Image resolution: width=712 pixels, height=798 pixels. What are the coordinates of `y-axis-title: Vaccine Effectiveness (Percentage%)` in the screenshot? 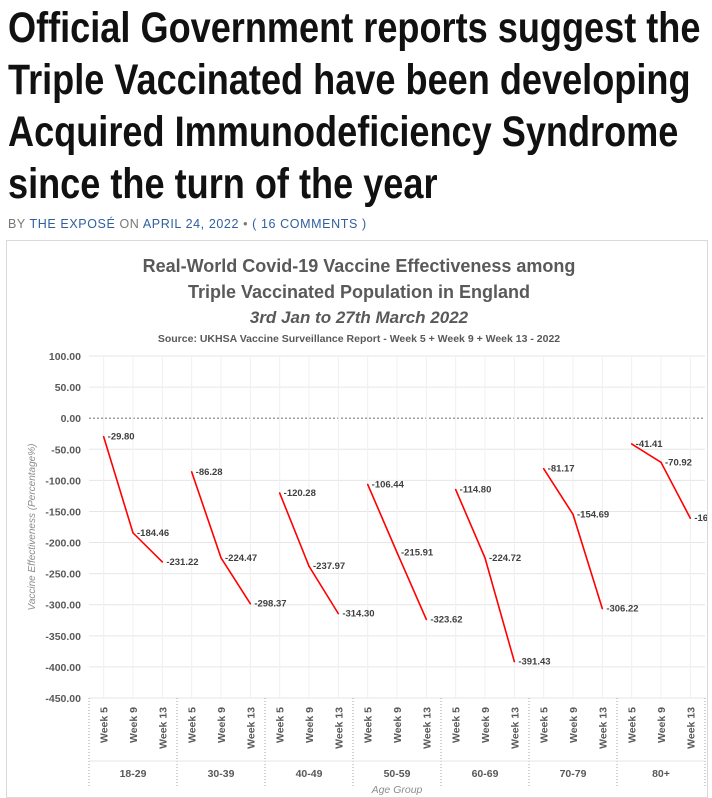 It's located at (32, 527).